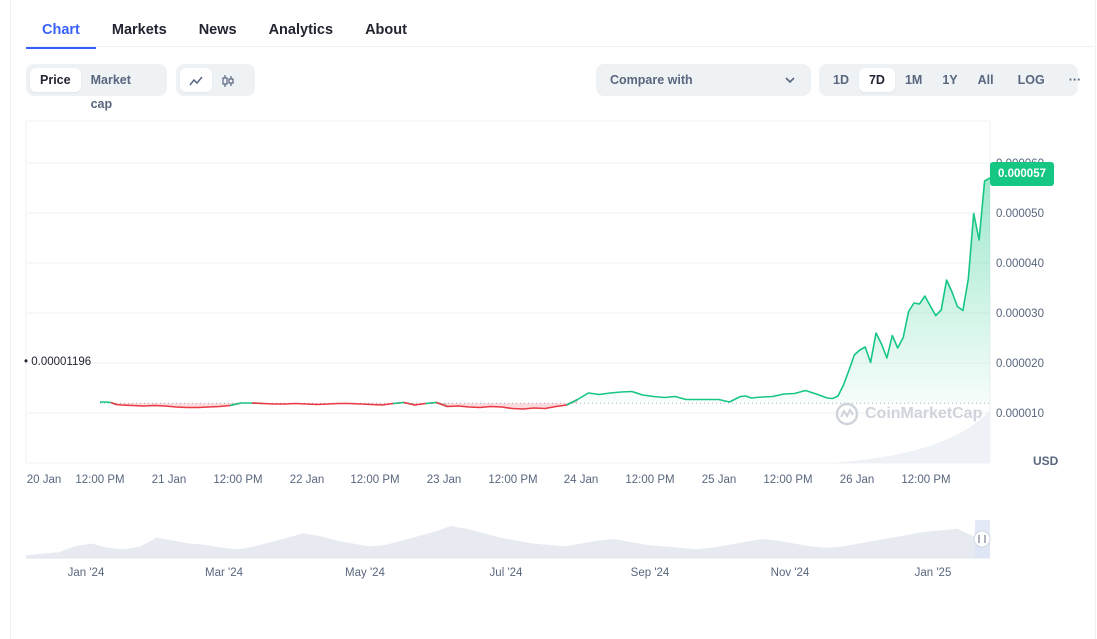 The height and width of the screenshot is (639, 1097). I want to click on range-all-button: All, so click(985, 80).